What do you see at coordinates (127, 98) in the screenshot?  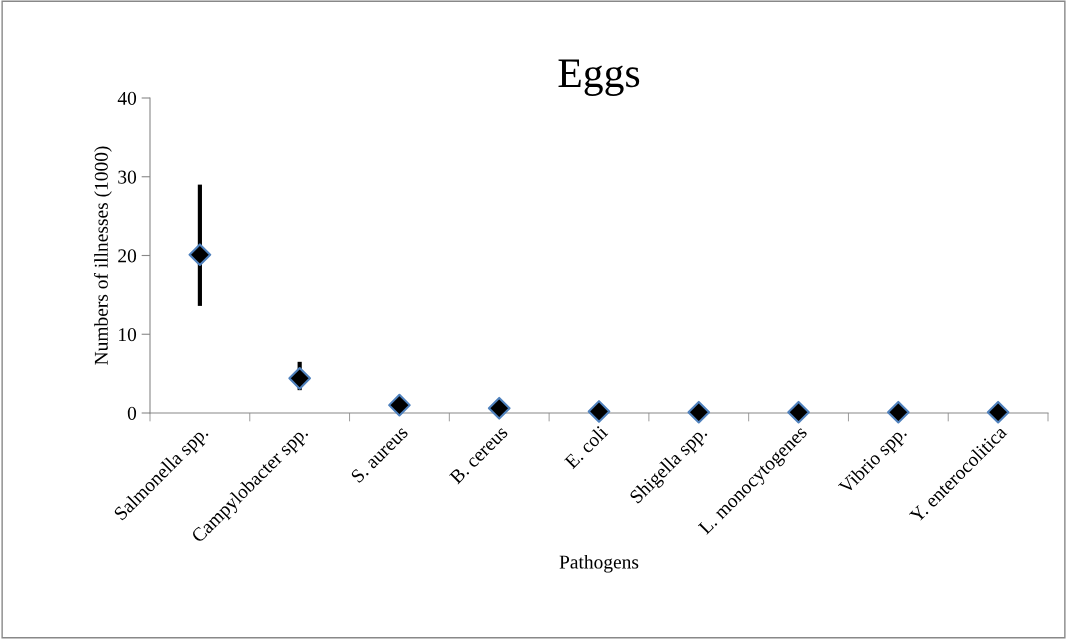 I see `y-tick-label: 40` at bounding box center [127, 98].